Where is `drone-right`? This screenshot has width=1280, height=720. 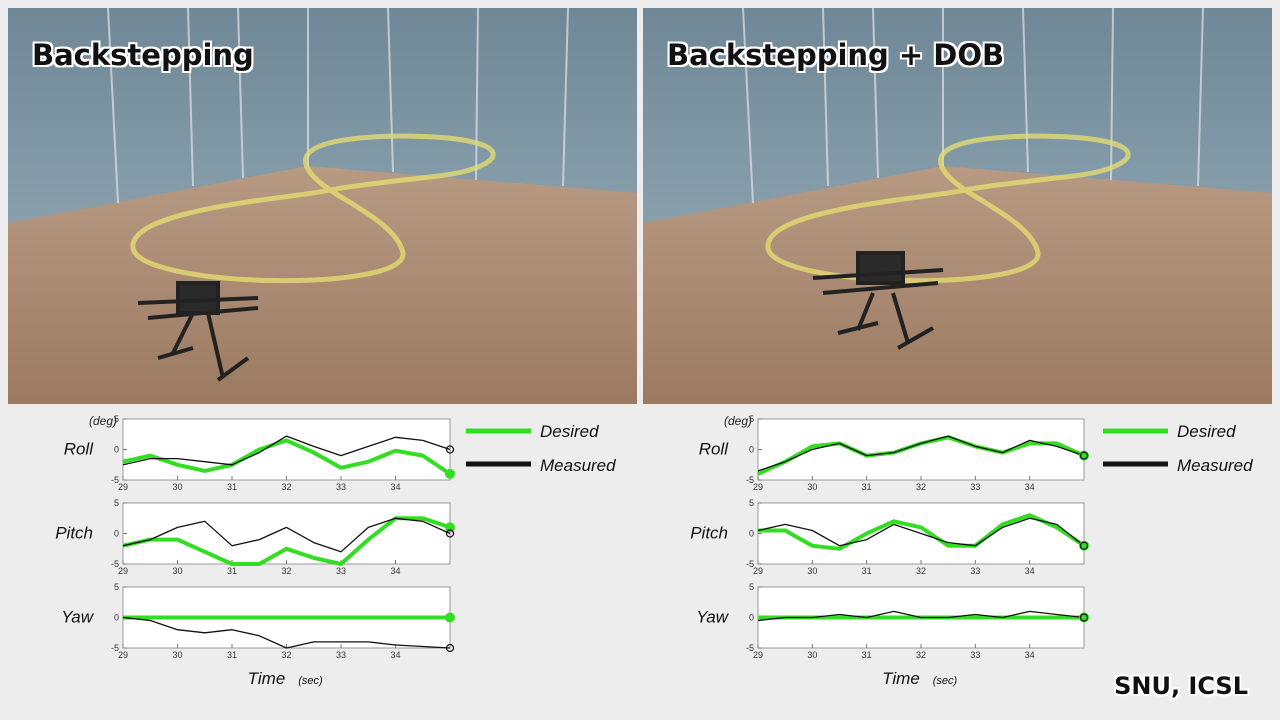
drone-right is located at coordinates (878, 300).